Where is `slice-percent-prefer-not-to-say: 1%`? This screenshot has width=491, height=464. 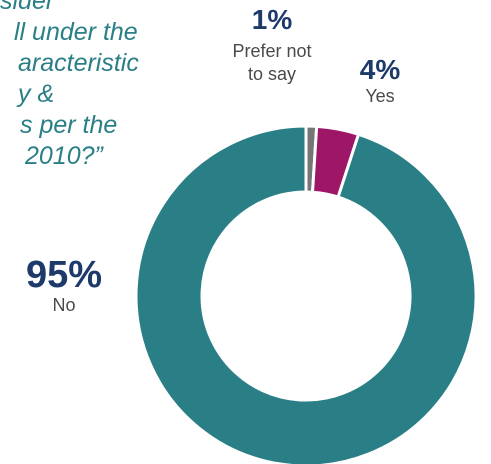
slice-percent-prefer-not-to-say: 1% is located at coordinates (272, 19).